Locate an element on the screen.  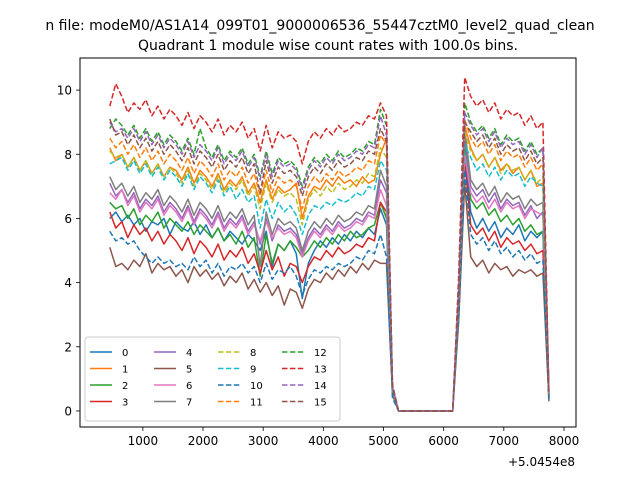
legend-label-13: 13 is located at coordinates (320, 370).